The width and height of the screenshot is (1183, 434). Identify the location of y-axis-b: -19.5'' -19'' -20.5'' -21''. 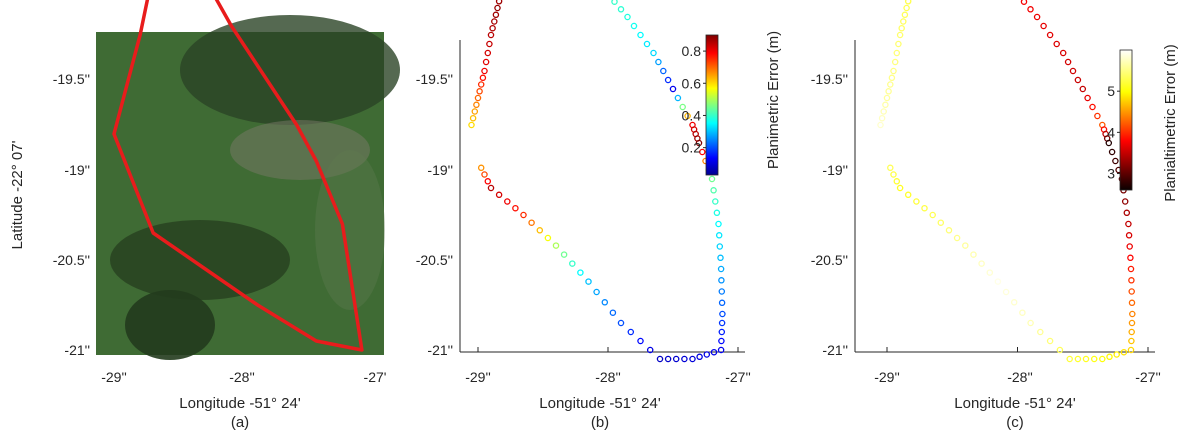
(434, 214).